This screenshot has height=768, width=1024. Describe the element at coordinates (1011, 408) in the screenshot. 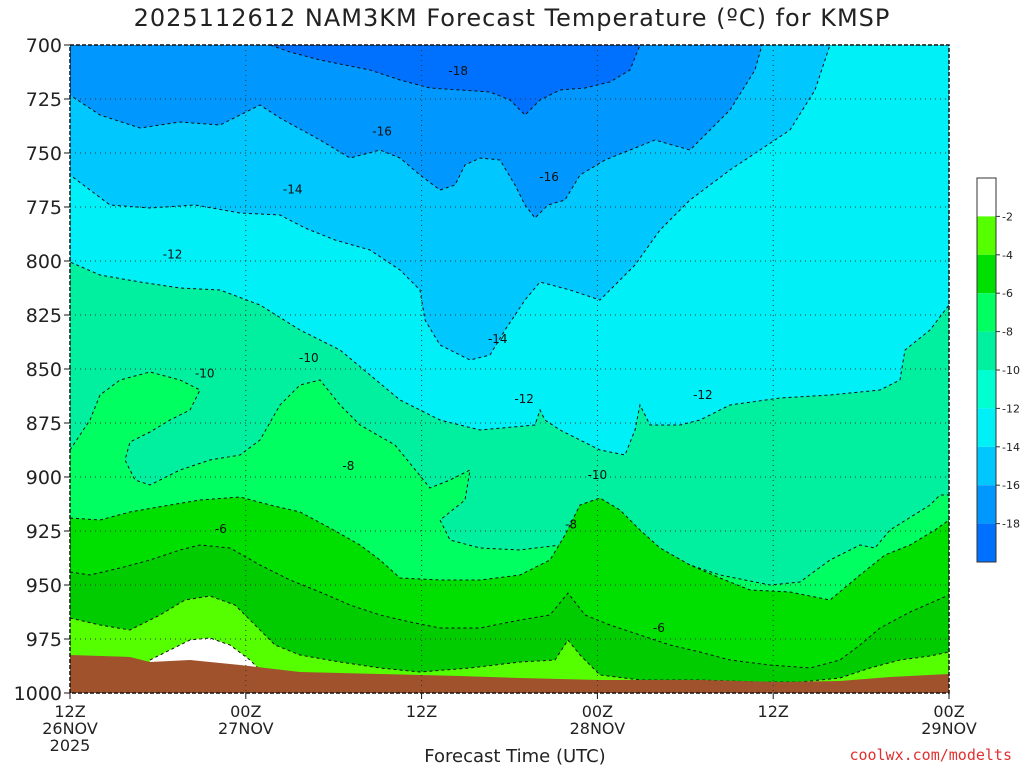

I see `colorbar-label: -12` at that location.